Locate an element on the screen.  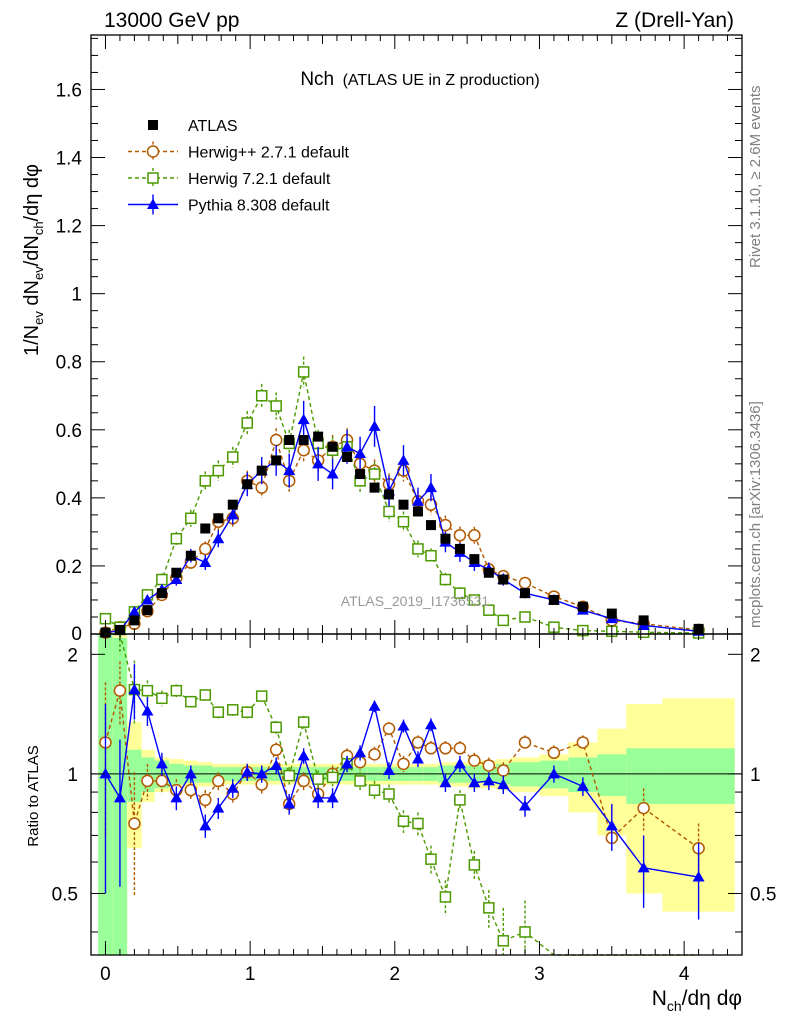
header-process-label: Z (Drell-Yan) is located at coordinates (674, 20).